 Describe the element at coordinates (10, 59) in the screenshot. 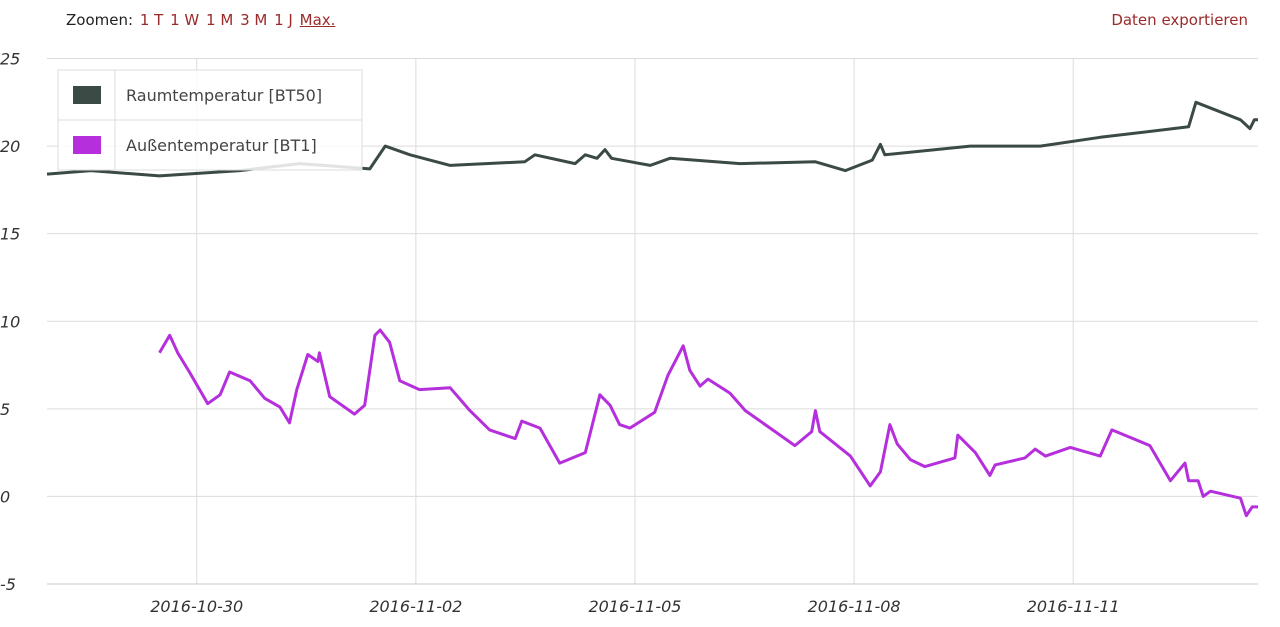

I see `y-tick-label: 25` at that location.